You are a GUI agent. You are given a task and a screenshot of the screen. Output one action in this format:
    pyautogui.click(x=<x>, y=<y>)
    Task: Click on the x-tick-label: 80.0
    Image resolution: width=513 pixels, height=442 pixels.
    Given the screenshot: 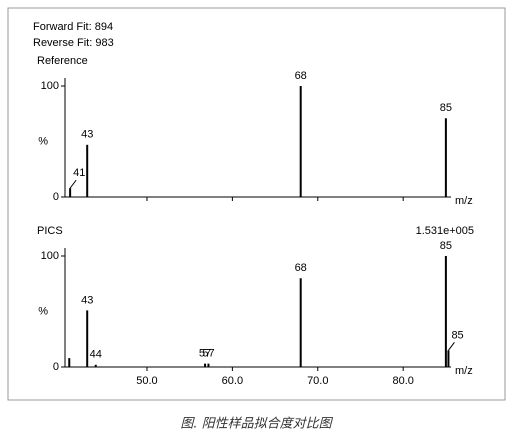 What is the action you would take?
    pyautogui.click(x=402, y=381)
    